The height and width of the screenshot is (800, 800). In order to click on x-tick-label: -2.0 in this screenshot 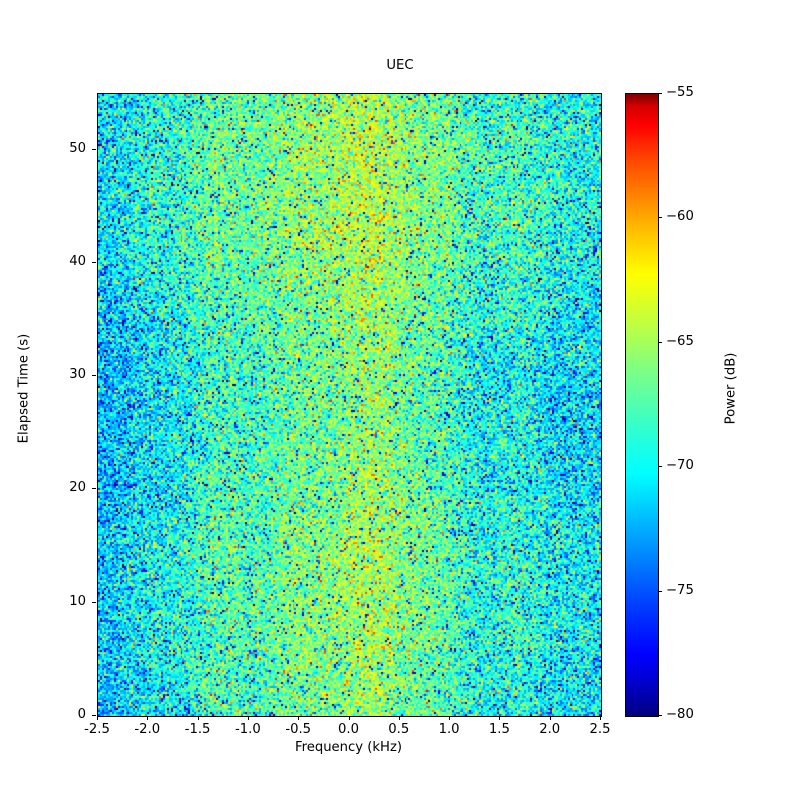, I will do `click(147, 729)`.